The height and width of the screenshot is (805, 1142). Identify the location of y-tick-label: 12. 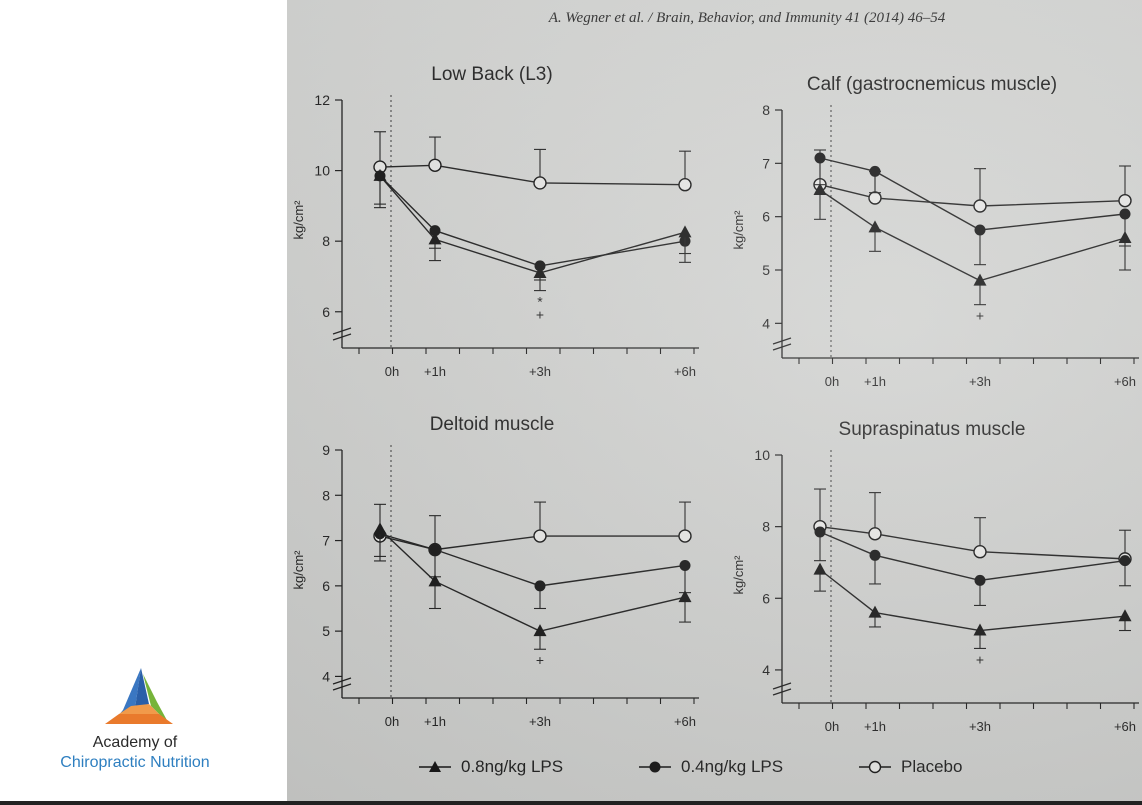
(322, 100).